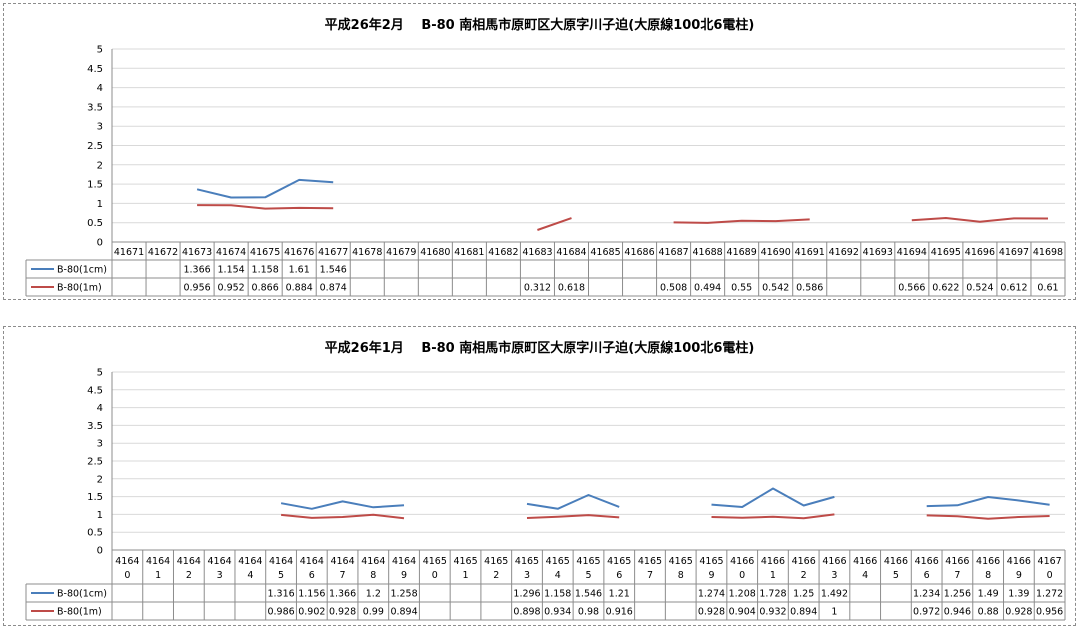 The height and width of the screenshot is (630, 1081). What do you see at coordinates (557, 612) in the screenshot?
I see `data-label: 0.934` at bounding box center [557, 612].